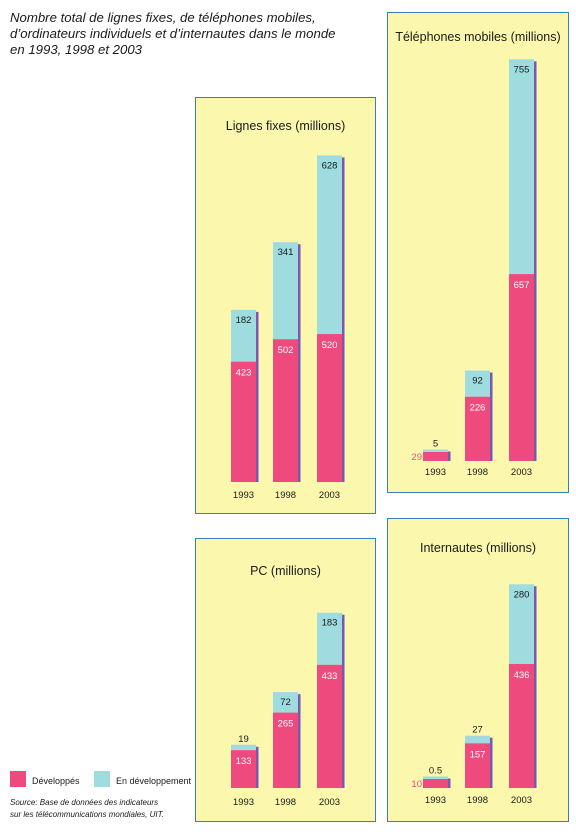 This screenshot has height=834, width=576. What do you see at coordinates (478, 37) in the screenshot?
I see `panel-title-mobile-phones: Téléphones mobiles (millions)` at bounding box center [478, 37].